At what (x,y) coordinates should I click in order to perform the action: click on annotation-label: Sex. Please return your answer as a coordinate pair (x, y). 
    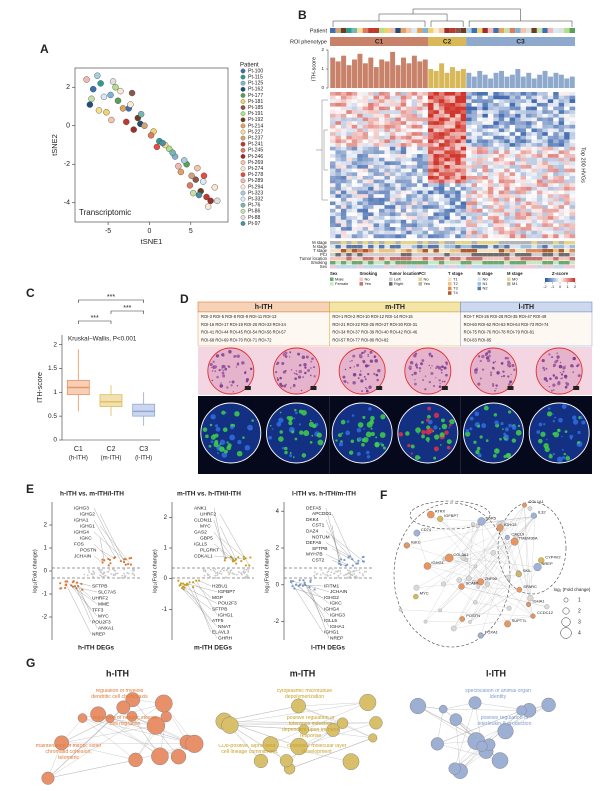
    Looking at the image, I should click on (324, 266).